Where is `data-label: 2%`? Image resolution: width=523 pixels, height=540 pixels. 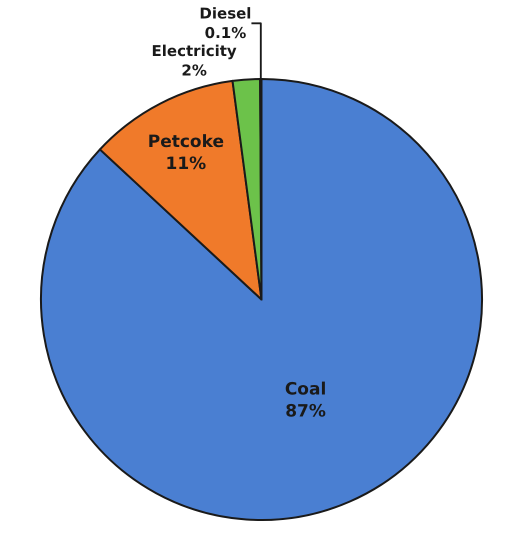 data-label: 2% is located at coordinates (194, 71).